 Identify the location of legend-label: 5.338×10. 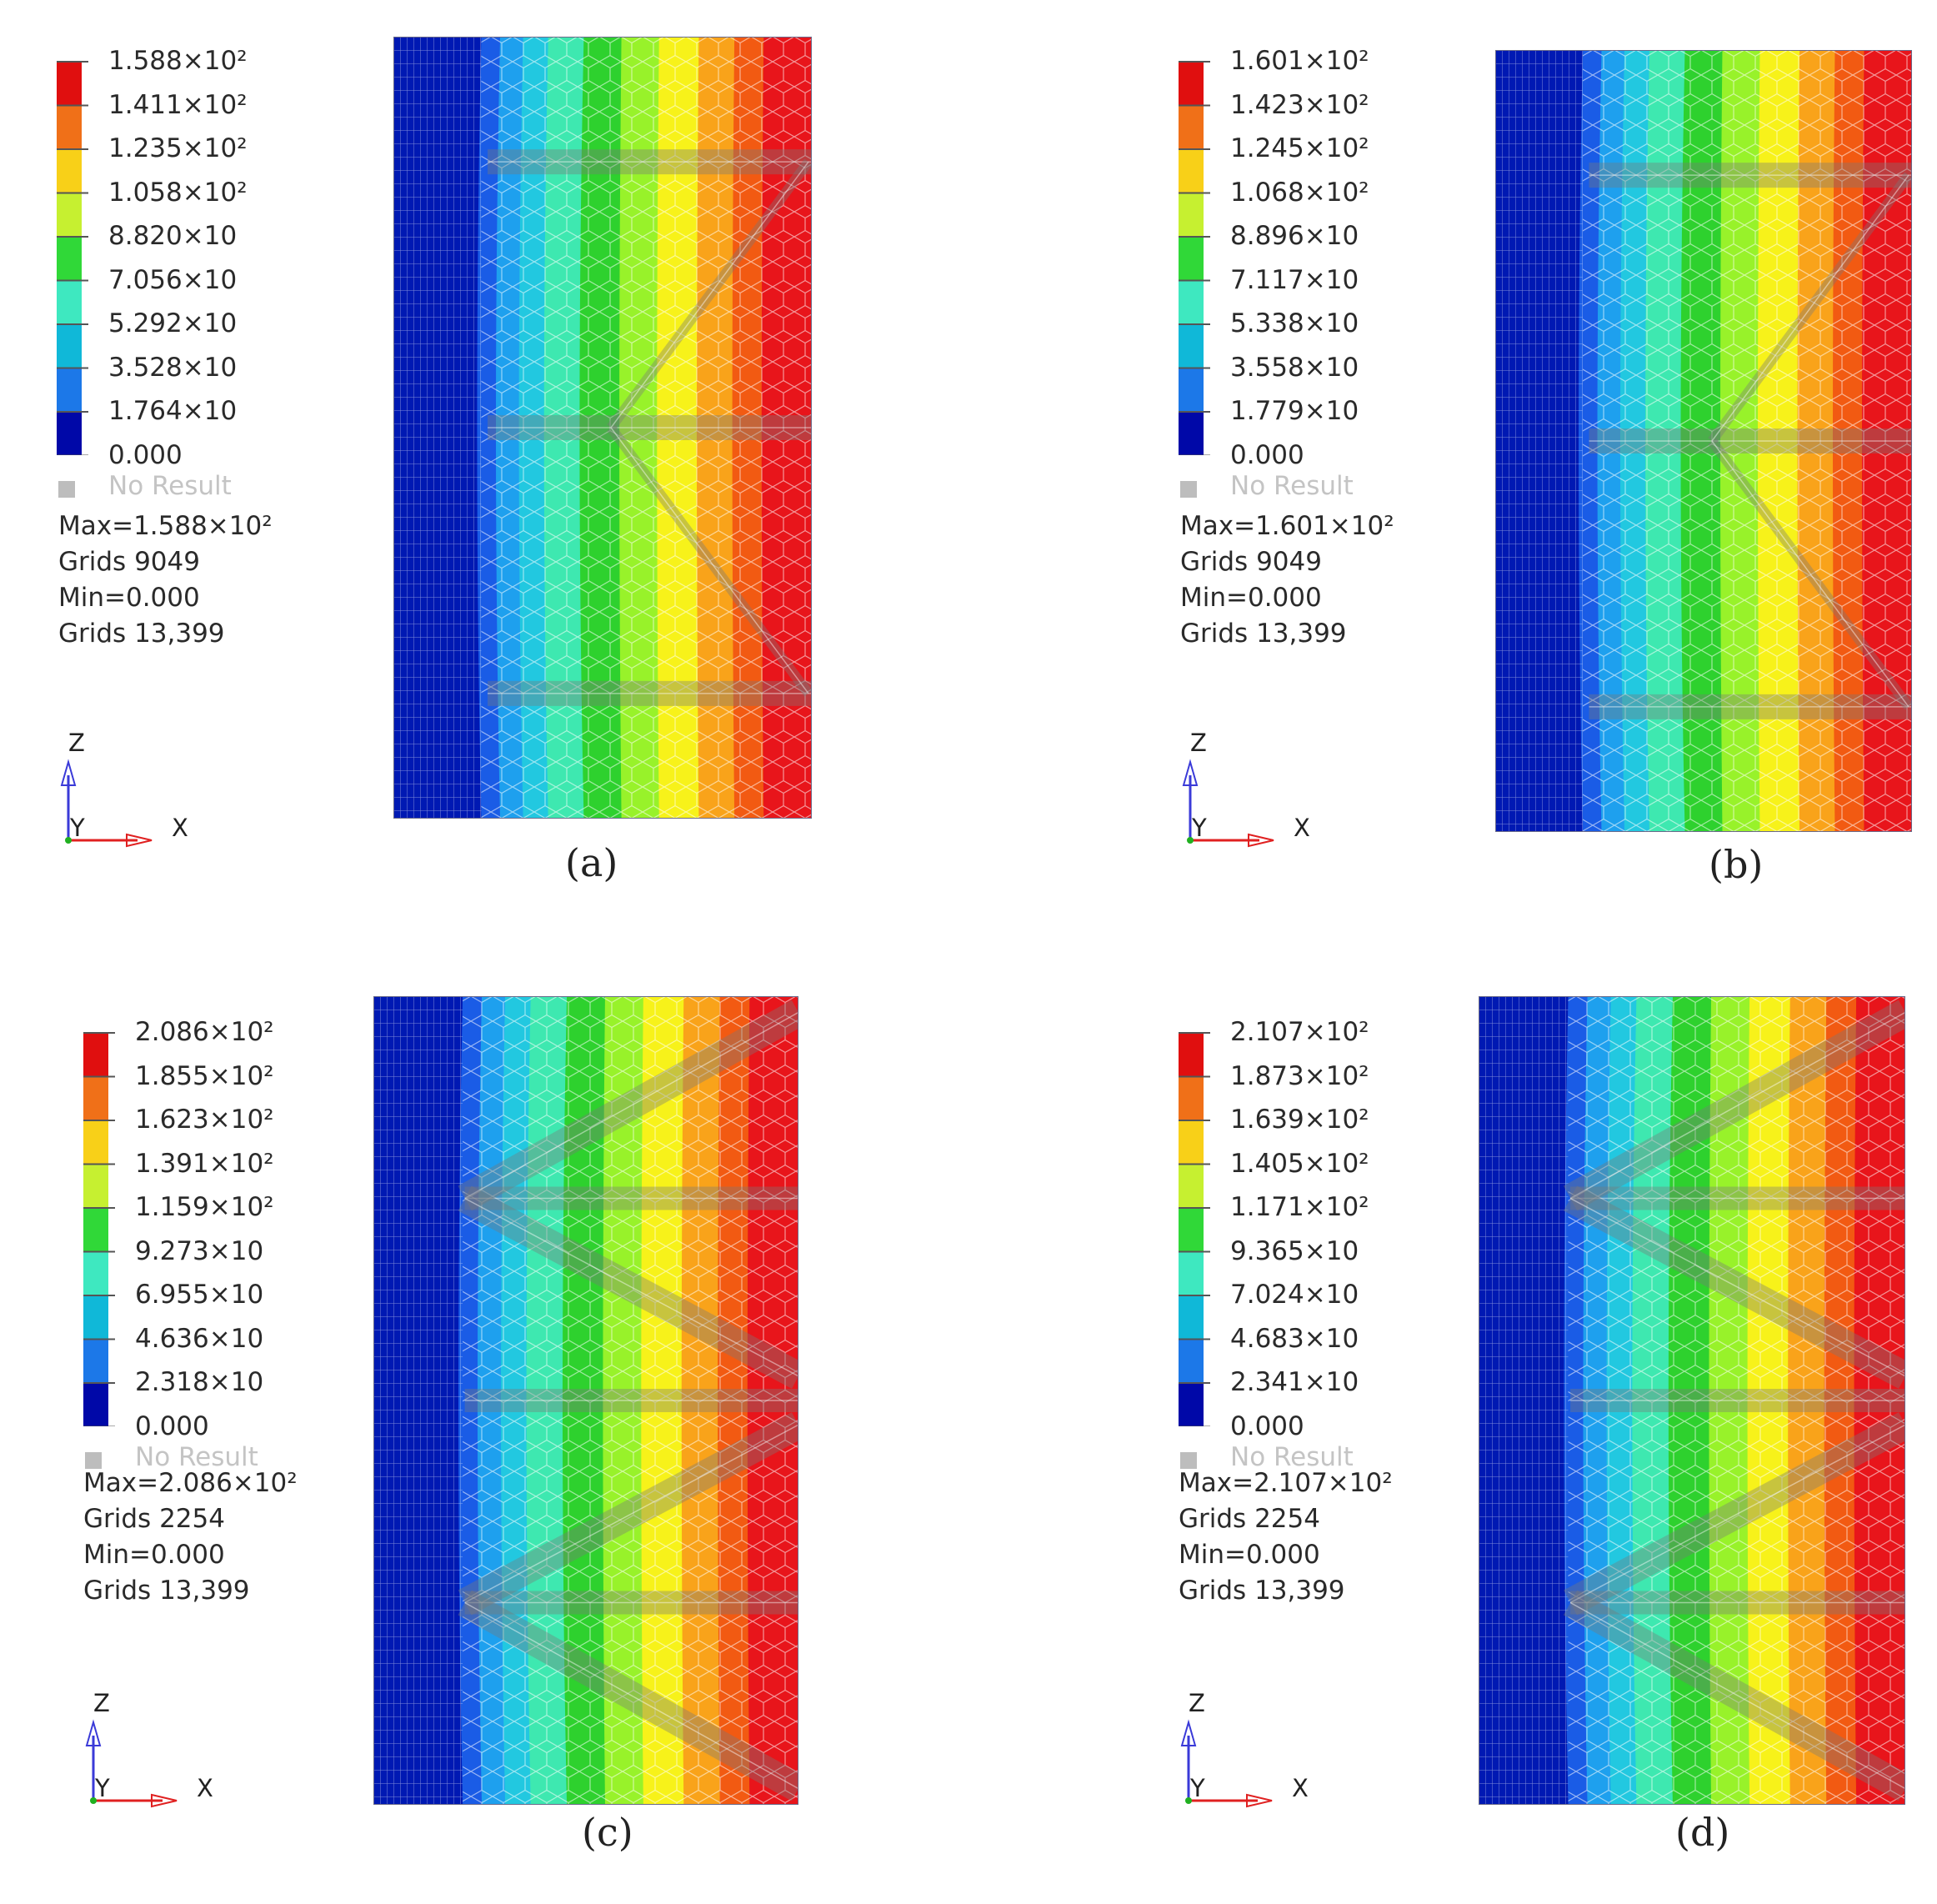
(1294, 323).